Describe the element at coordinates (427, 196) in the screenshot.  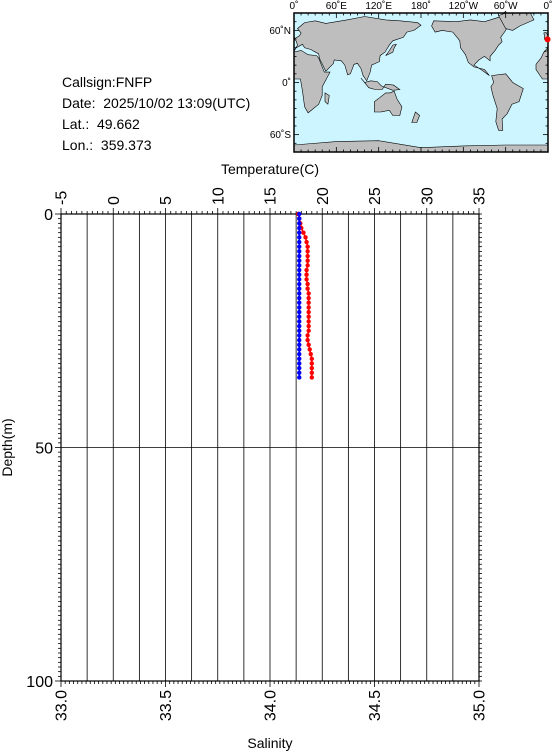
I see `temperature-tick-label: 30` at that location.